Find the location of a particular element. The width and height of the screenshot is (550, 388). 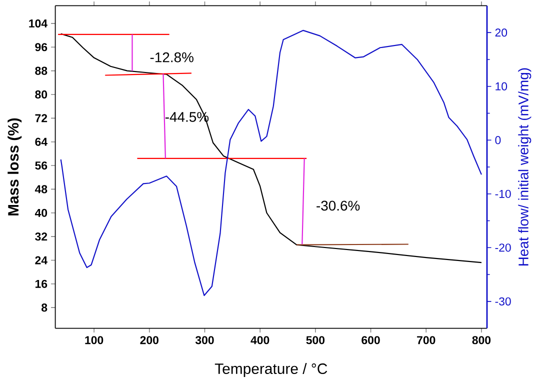

y-tick-label: 32 is located at coordinates (41, 236).